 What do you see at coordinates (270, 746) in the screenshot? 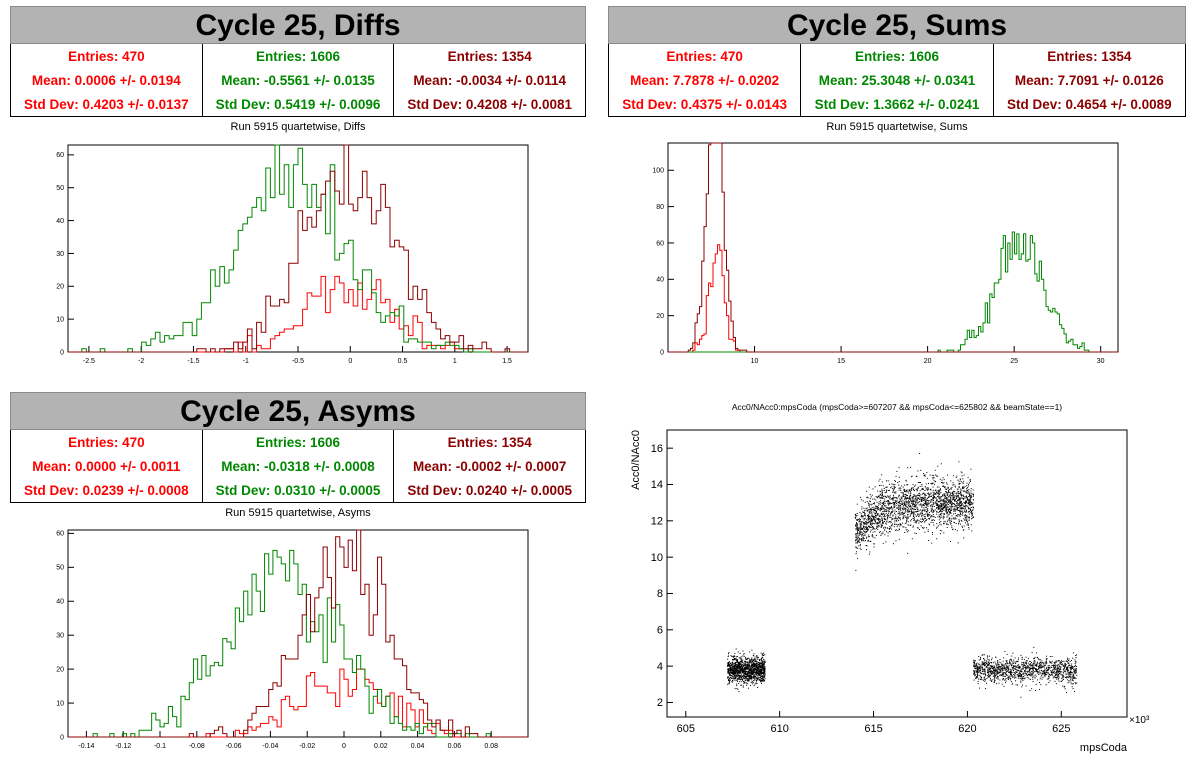
I see `x-tick-label: -0.04` at bounding box center [270, 746].